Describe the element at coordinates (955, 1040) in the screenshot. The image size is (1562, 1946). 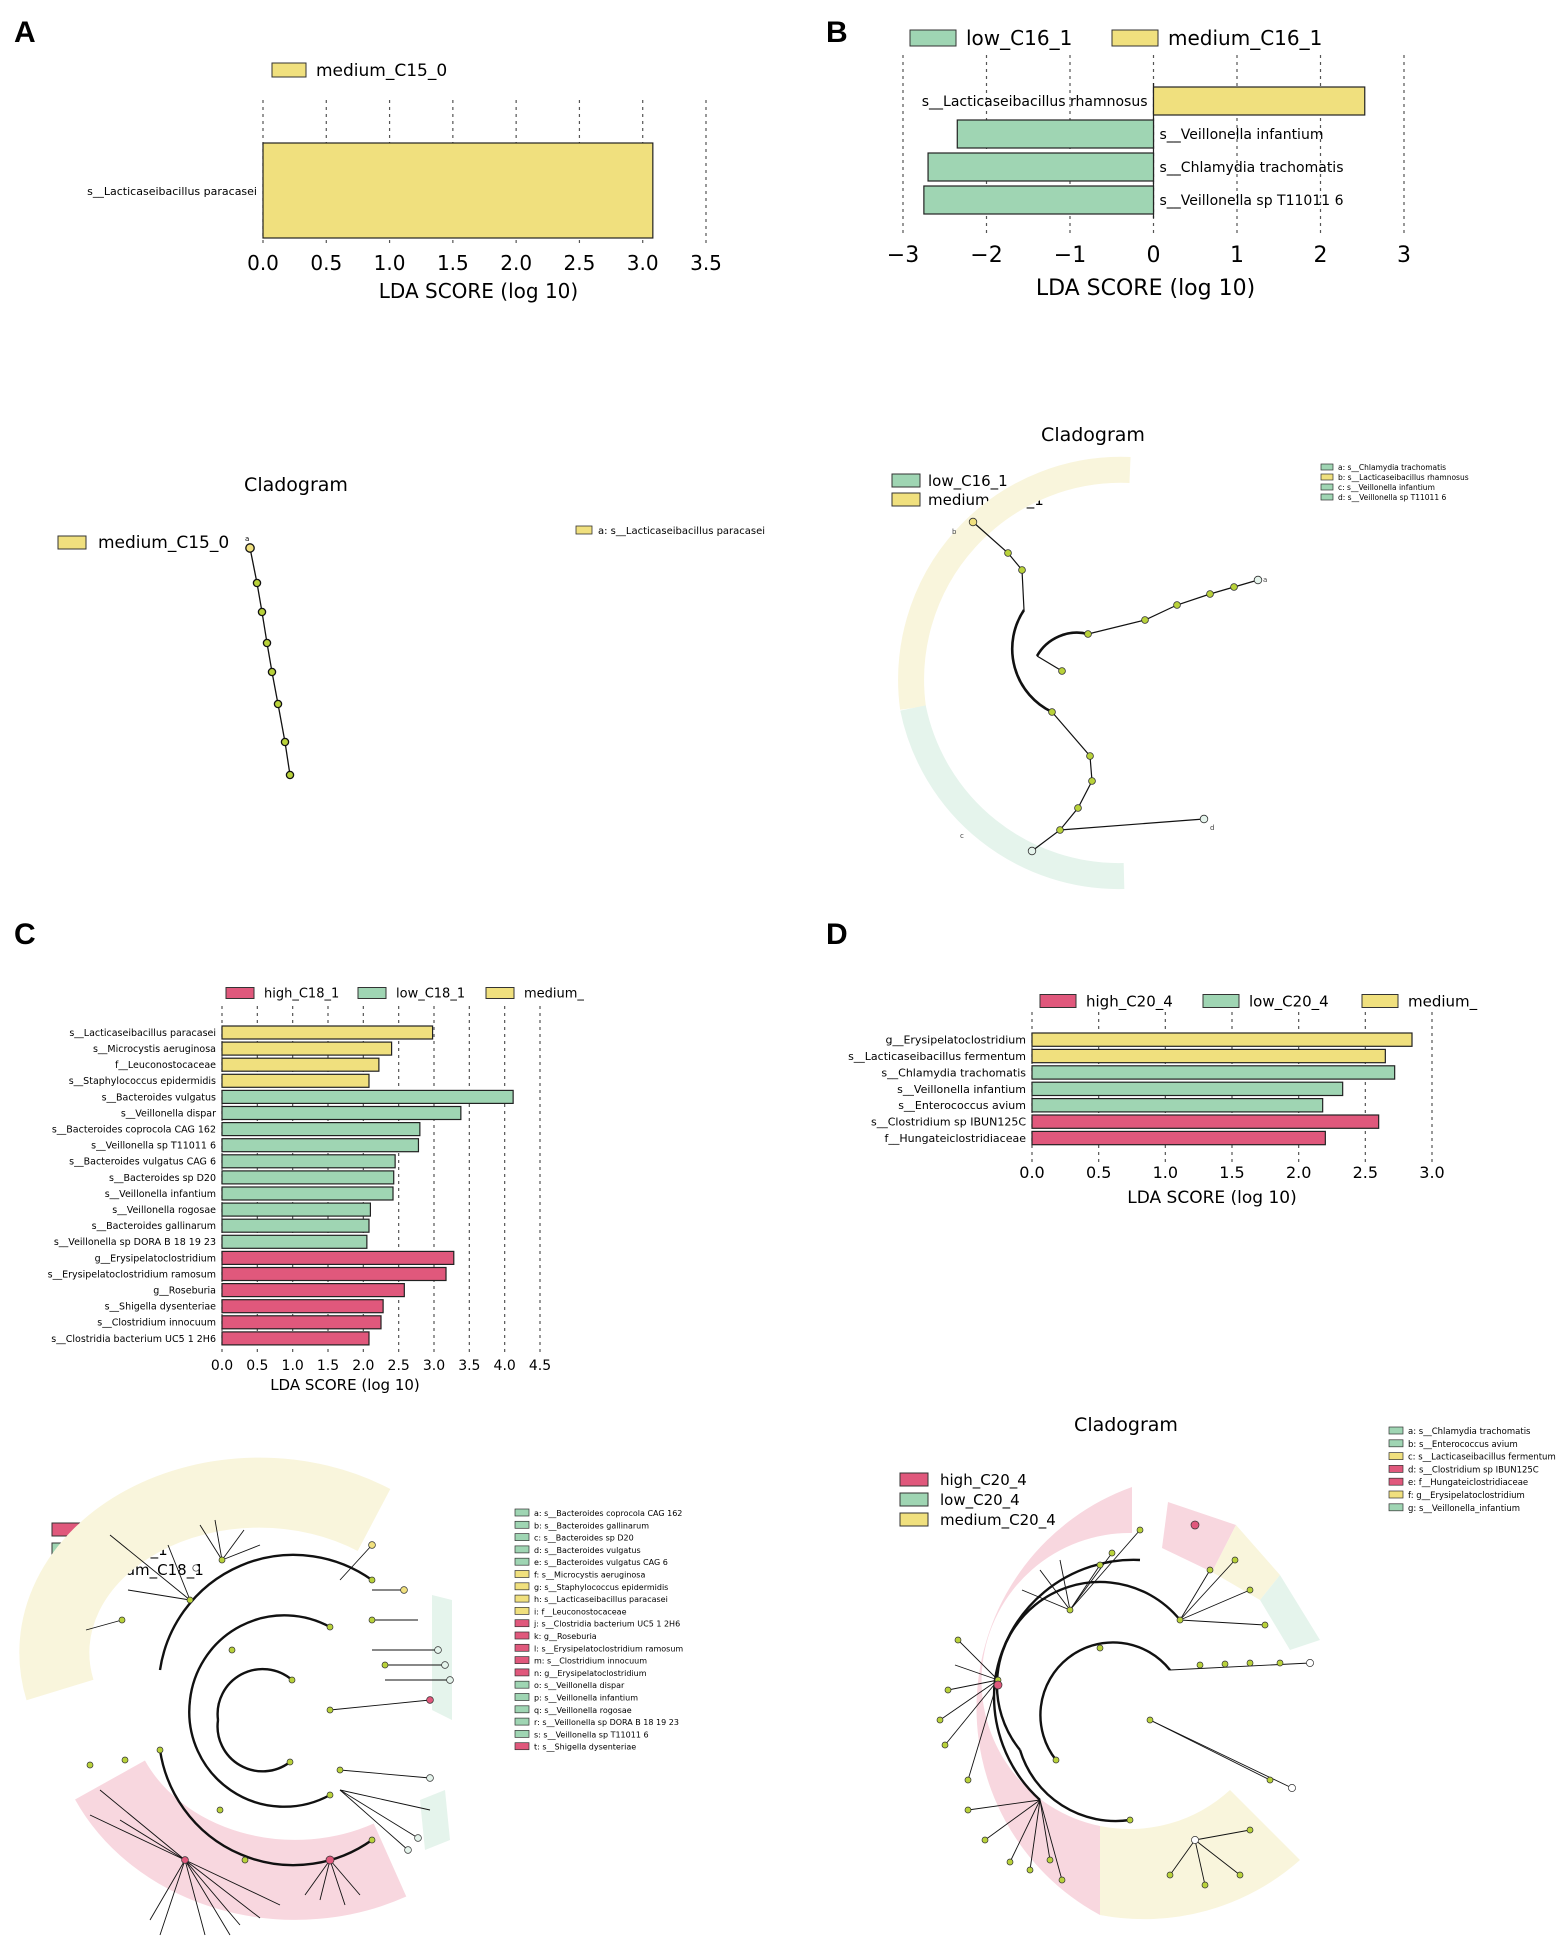
I see `bar-label-0: g__Erysipelatoclostridium` at that location.